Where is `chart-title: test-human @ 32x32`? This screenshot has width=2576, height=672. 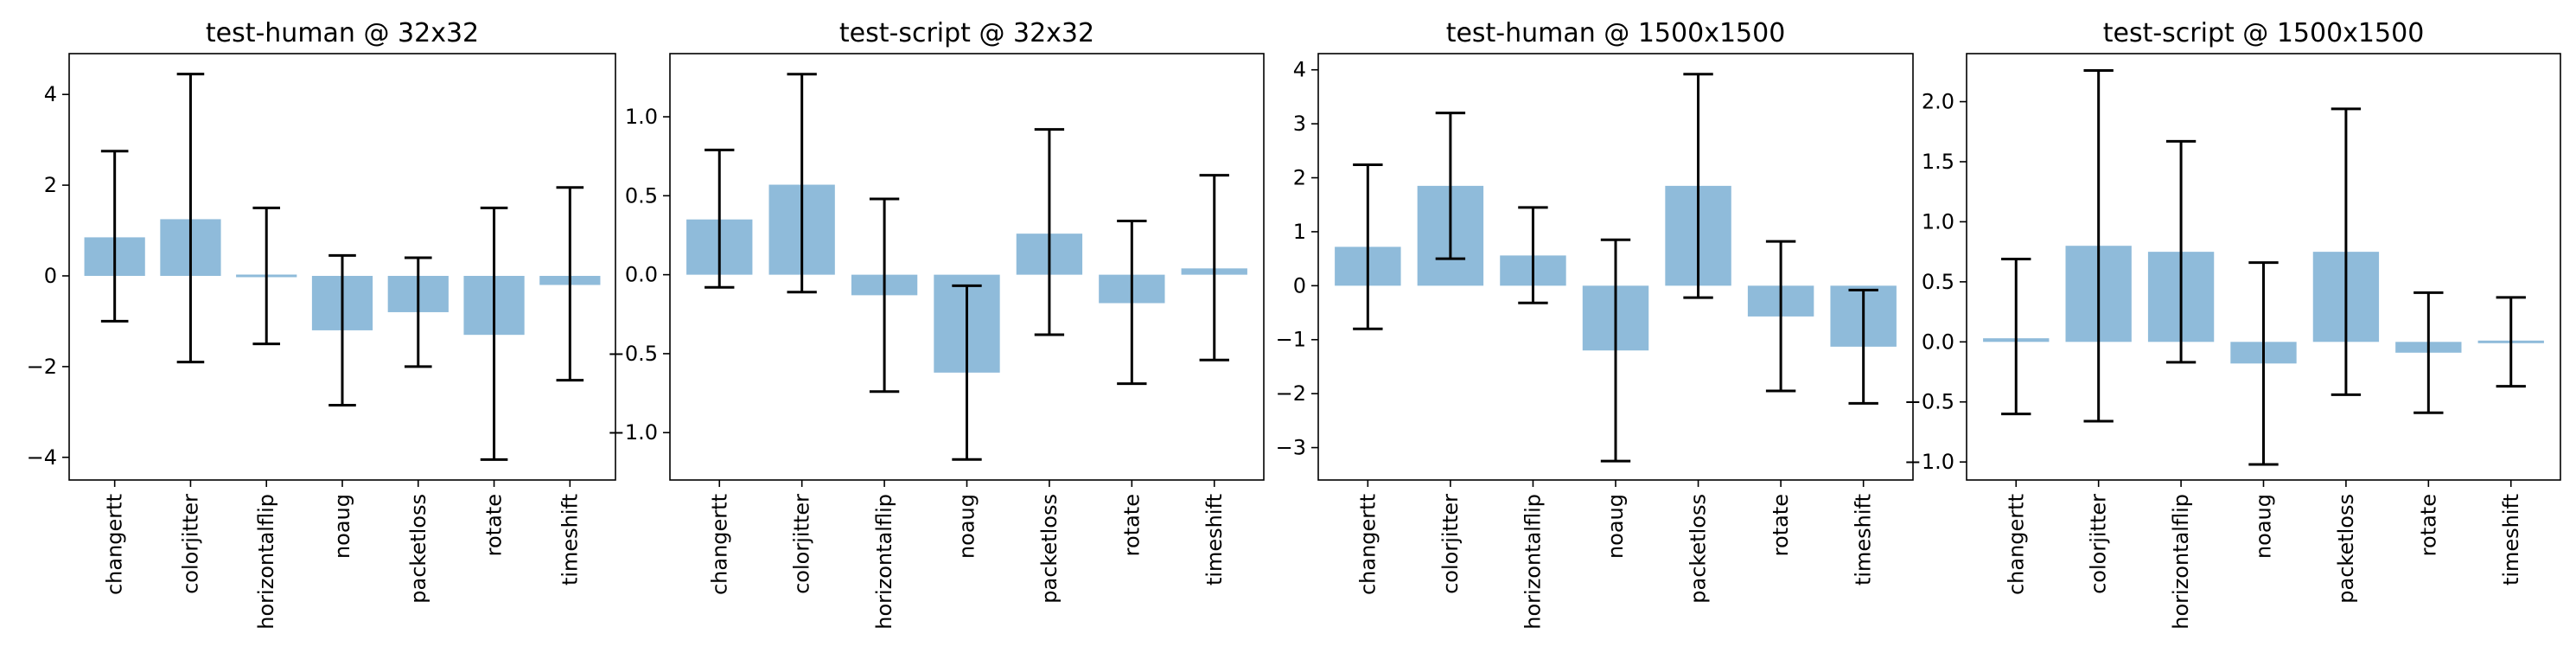
chart-title: test-human @ 32x32 is located at coordinates (342, 33).